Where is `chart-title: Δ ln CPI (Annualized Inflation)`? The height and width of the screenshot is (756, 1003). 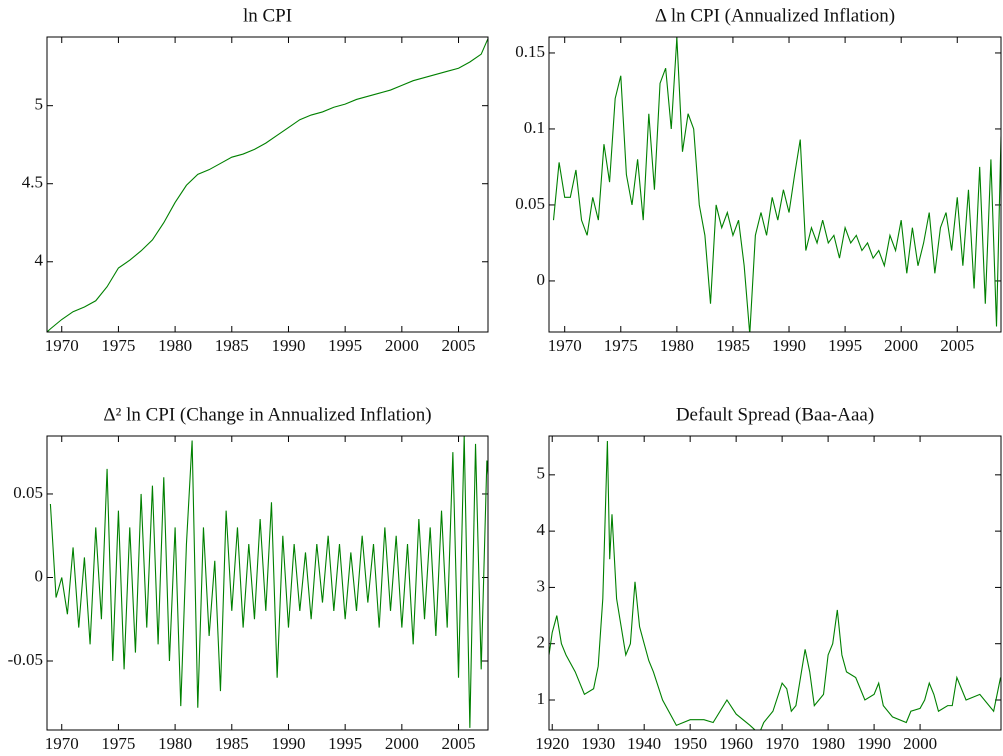
chart-title: Δ ln CPI (Annualized Inflation) is located at coordinates (775, 15).